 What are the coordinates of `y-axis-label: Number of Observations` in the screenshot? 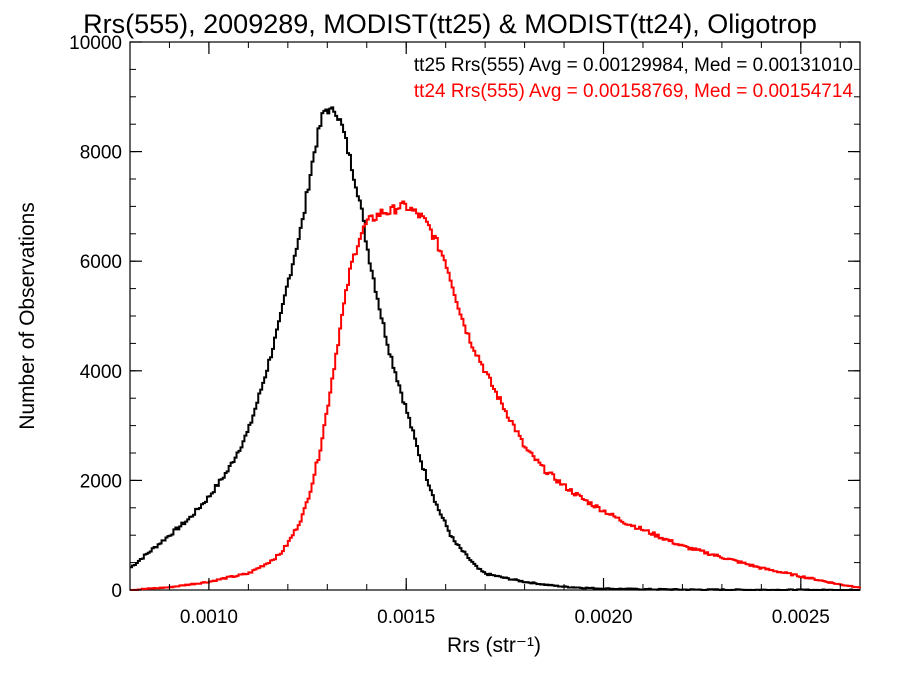 It's located at (27, 316).